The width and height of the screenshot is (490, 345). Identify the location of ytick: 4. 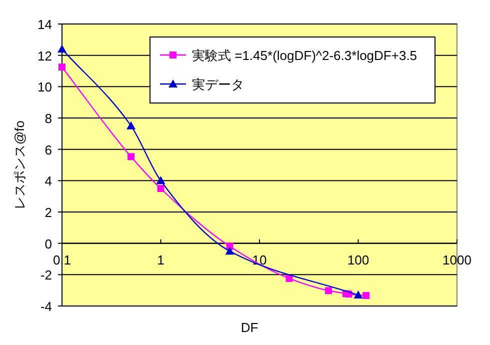
(48, 181).